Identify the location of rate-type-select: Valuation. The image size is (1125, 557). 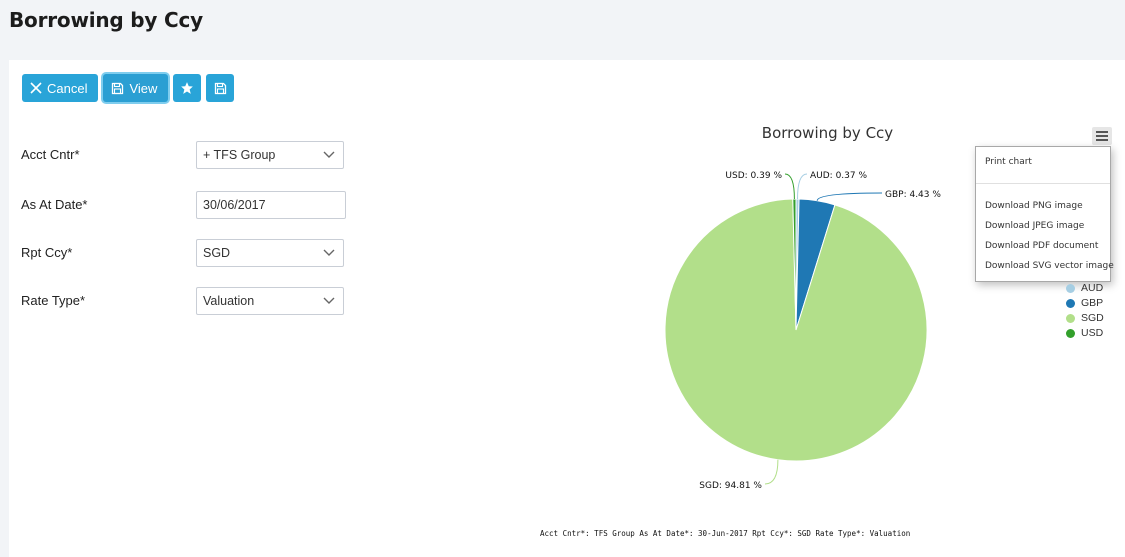
(270, 301).